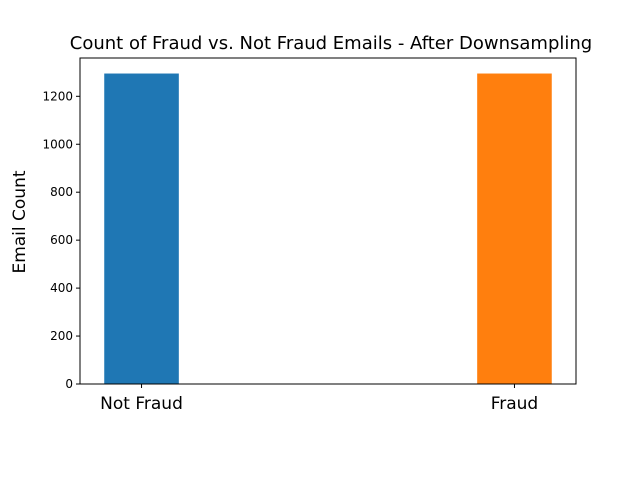  What do you see at coordinates (61, 240) in the screenshot?
I see `y-tick-label: 600` at bounding box center [61, 240].